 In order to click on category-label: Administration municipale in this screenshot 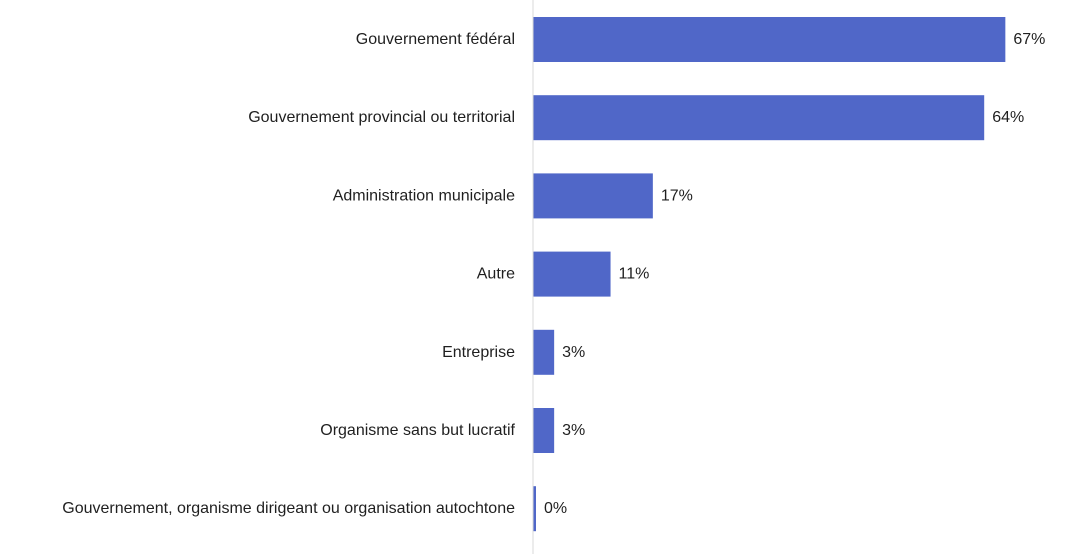, I will do `click(424, 195)`.